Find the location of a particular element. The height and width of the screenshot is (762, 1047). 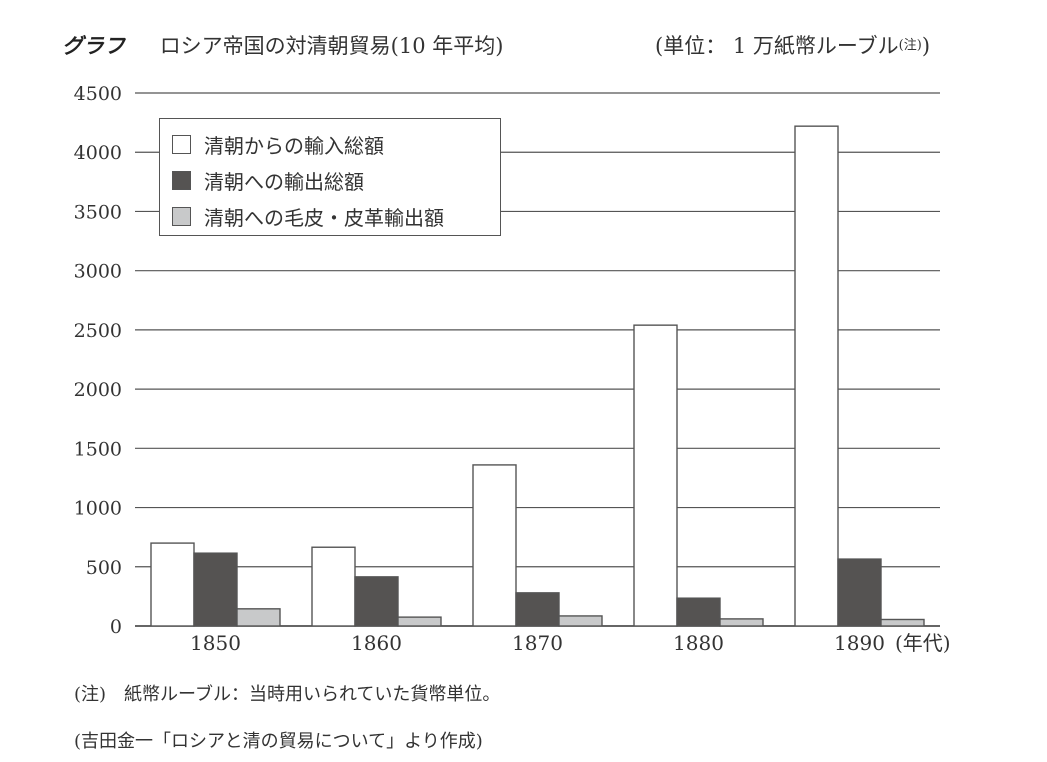

y-tick-label: 4000 is located at coordinates (98, 153).